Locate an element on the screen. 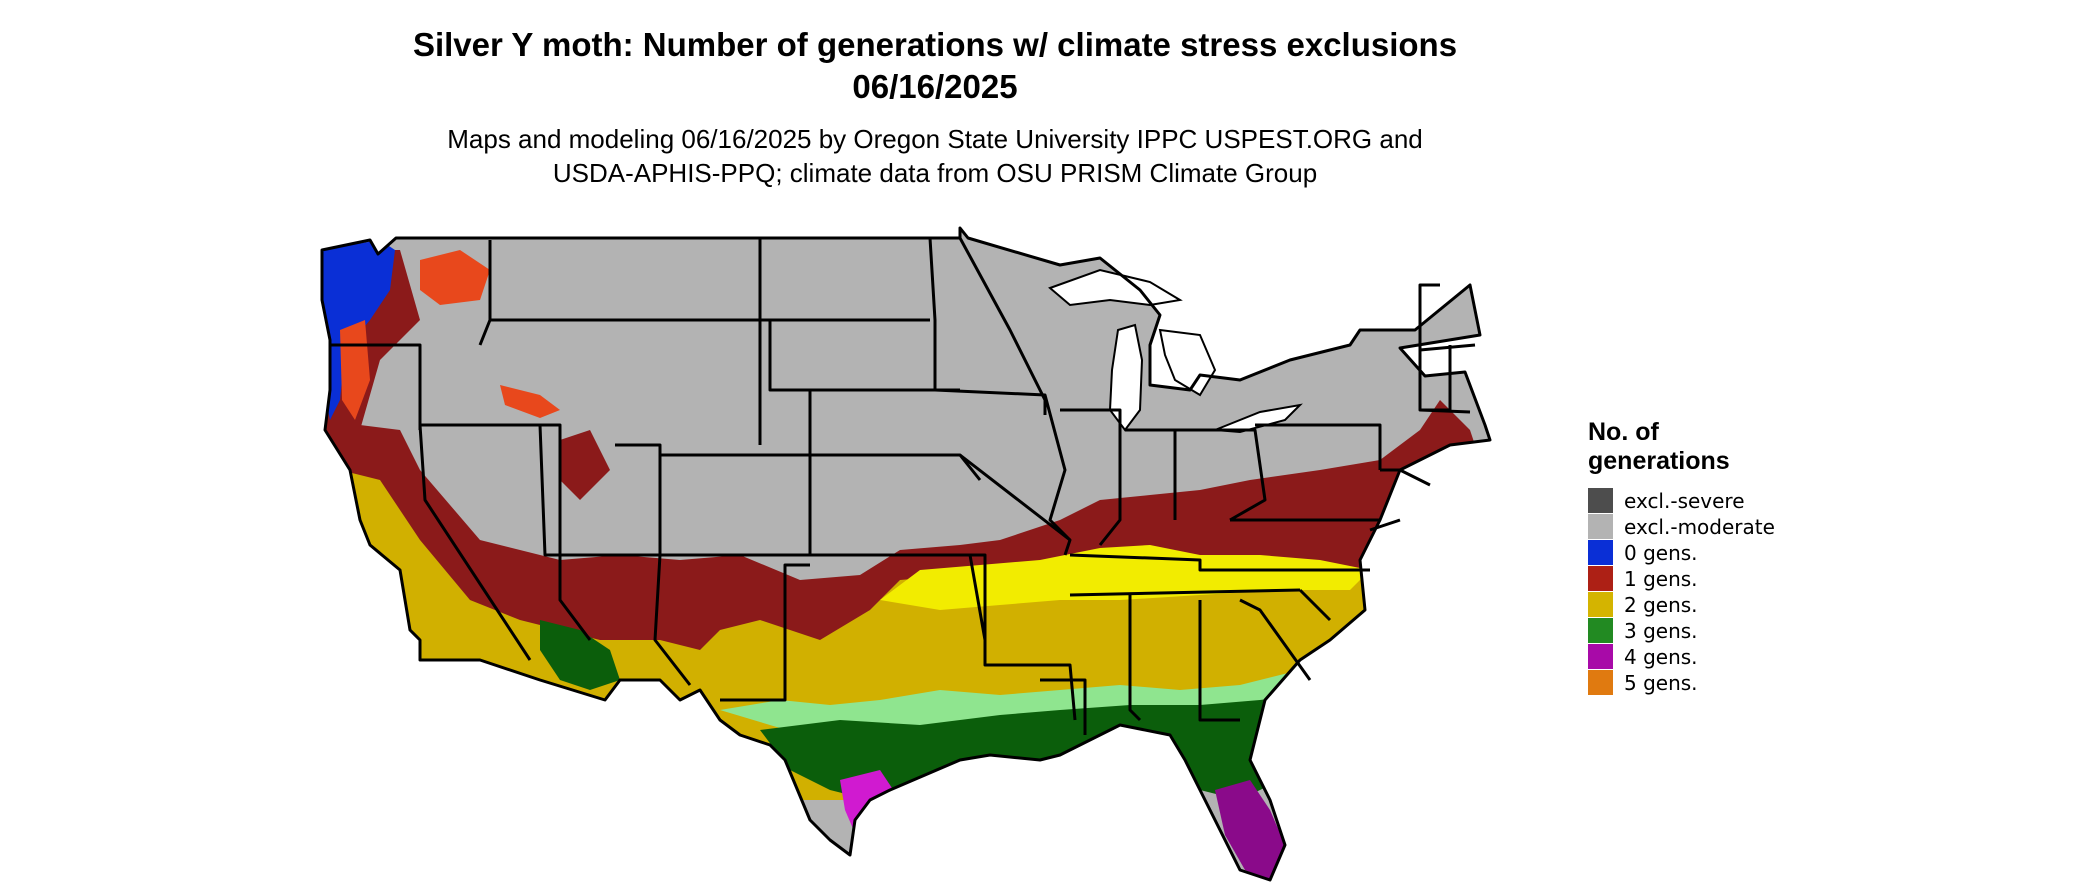 The image size is (2100, 892). two-gen-bright-region is located at coordinates (1125, 577).